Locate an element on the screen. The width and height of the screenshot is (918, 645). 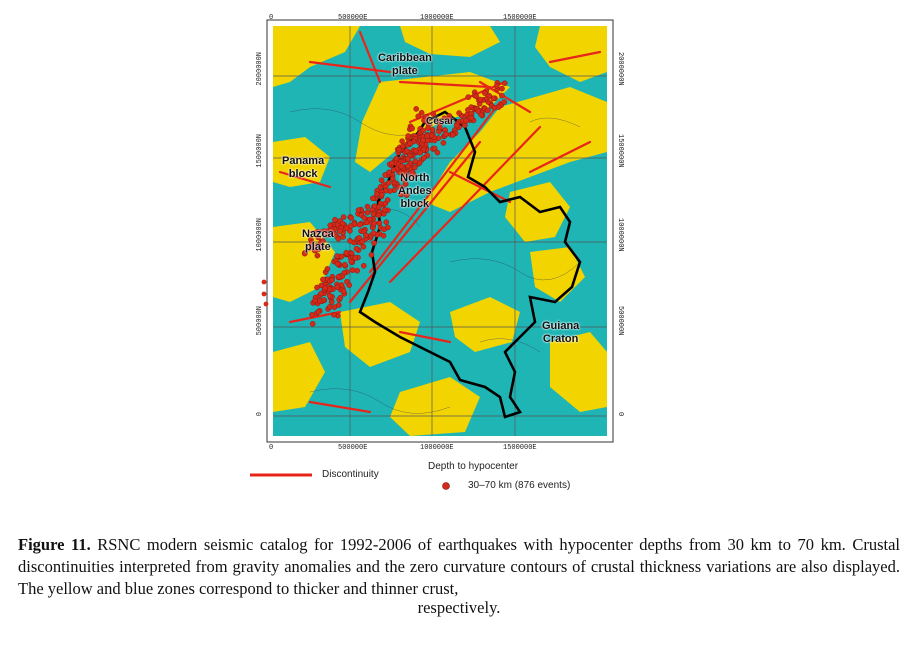
bottom-tick: 1000000E is located at coordinates (437, 448).